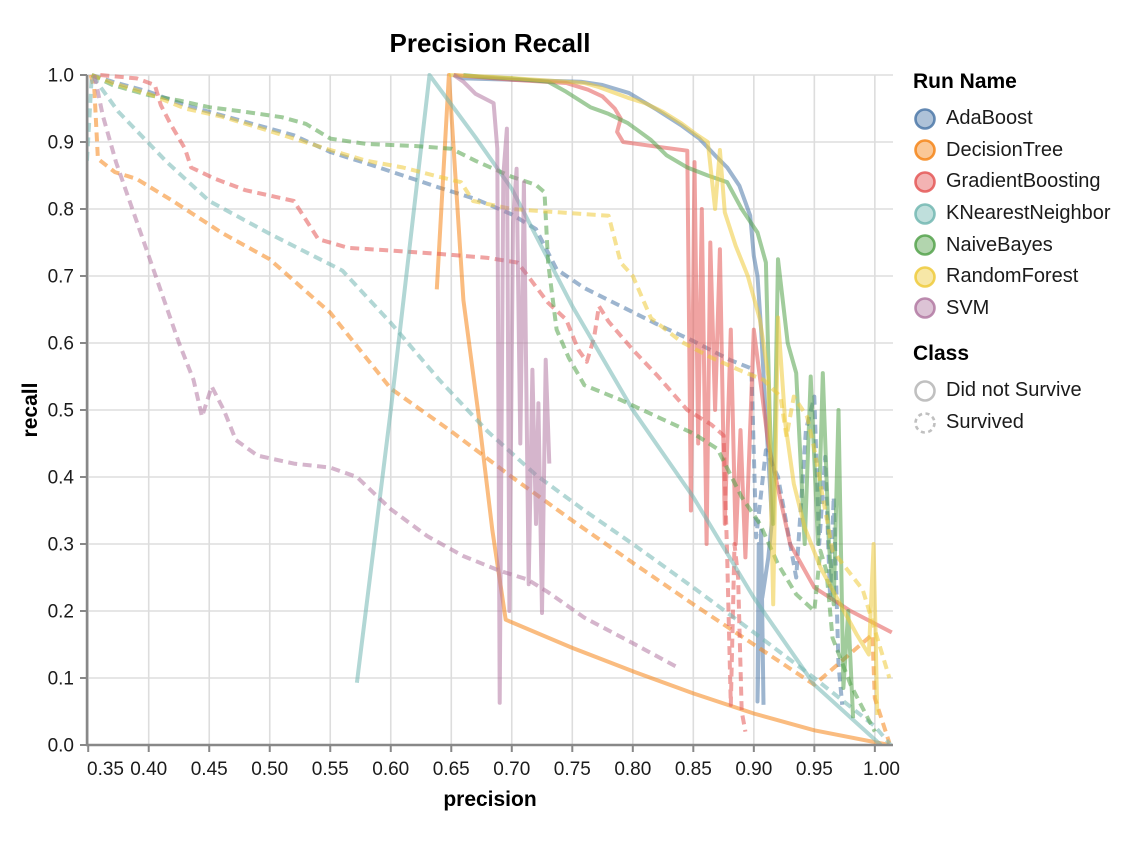  What do you see at coordinates (330, 769) in the screenshot?
I see `x-tick-label: 0.55` at bounding box center [330, 769].